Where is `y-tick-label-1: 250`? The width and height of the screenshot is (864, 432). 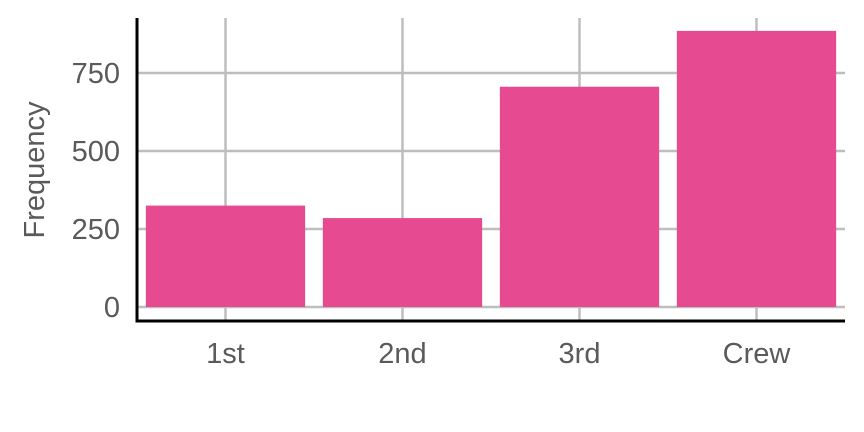 y-tick-label-1: 250 is located at coordinates (96, 230).